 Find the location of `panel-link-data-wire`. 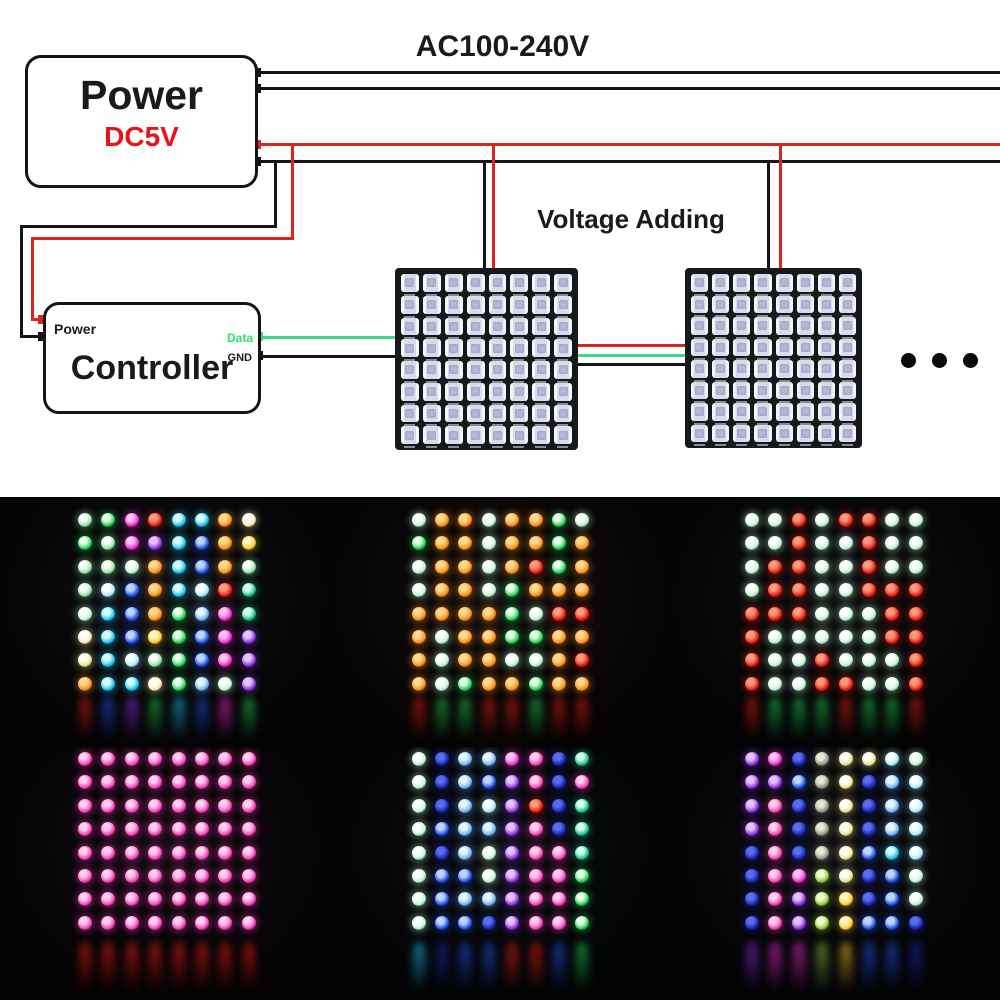

panel-link-data-wire is located at coordinates (631, 355).